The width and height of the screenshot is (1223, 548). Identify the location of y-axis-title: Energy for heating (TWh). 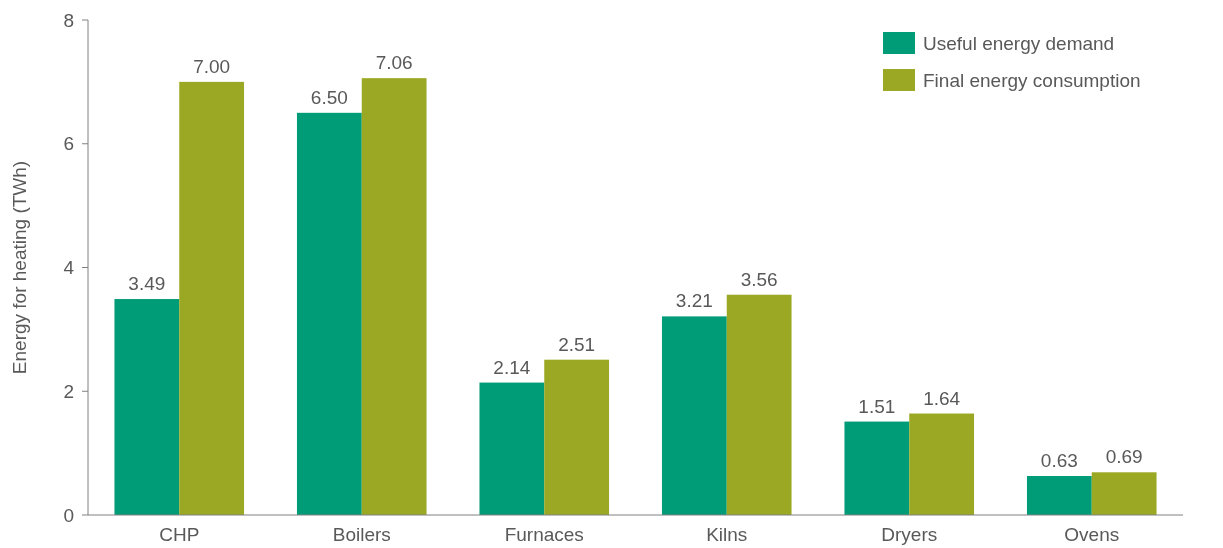
(19, 267).